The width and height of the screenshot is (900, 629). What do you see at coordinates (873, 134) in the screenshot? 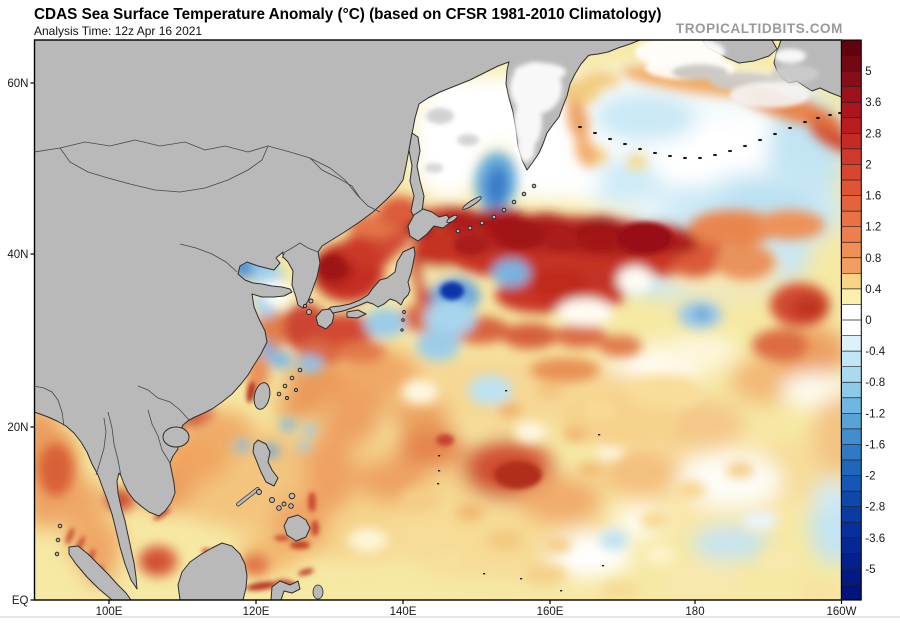
I see `svg-text: 2.8` at bounding box center [873, 134].